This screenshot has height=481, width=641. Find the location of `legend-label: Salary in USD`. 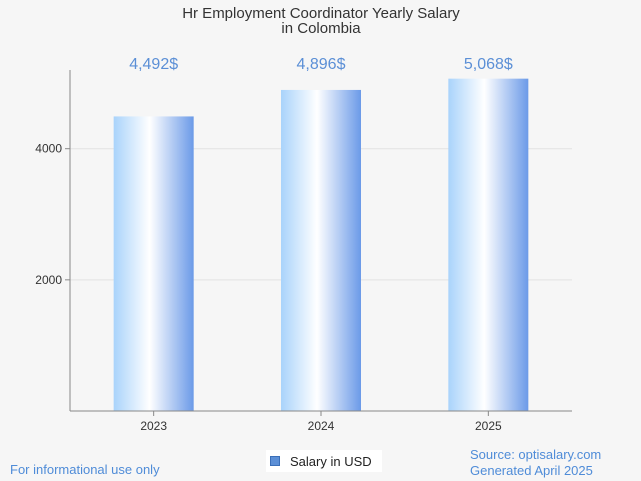

legend-label: Salary in USD is located at coordinates (331, 461).